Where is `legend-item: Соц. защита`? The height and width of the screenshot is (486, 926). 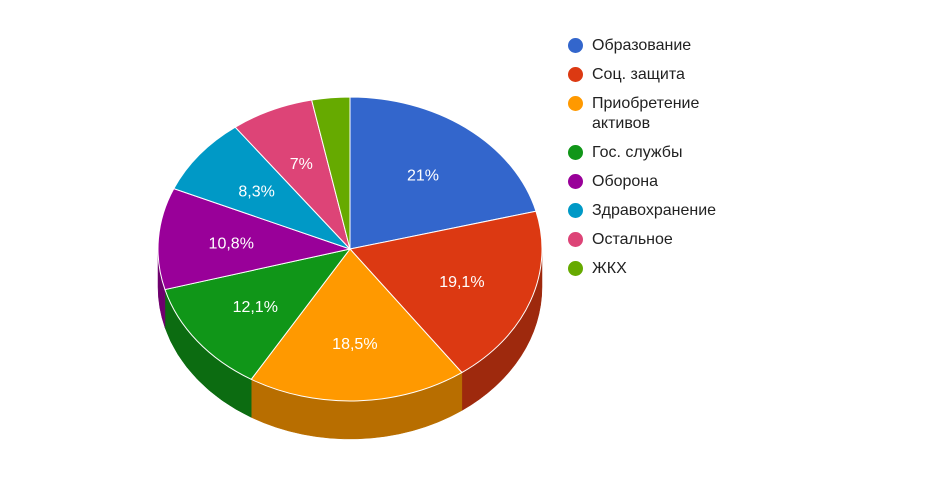
legend-item: Соц. защита is located at coordinates (668, 75).